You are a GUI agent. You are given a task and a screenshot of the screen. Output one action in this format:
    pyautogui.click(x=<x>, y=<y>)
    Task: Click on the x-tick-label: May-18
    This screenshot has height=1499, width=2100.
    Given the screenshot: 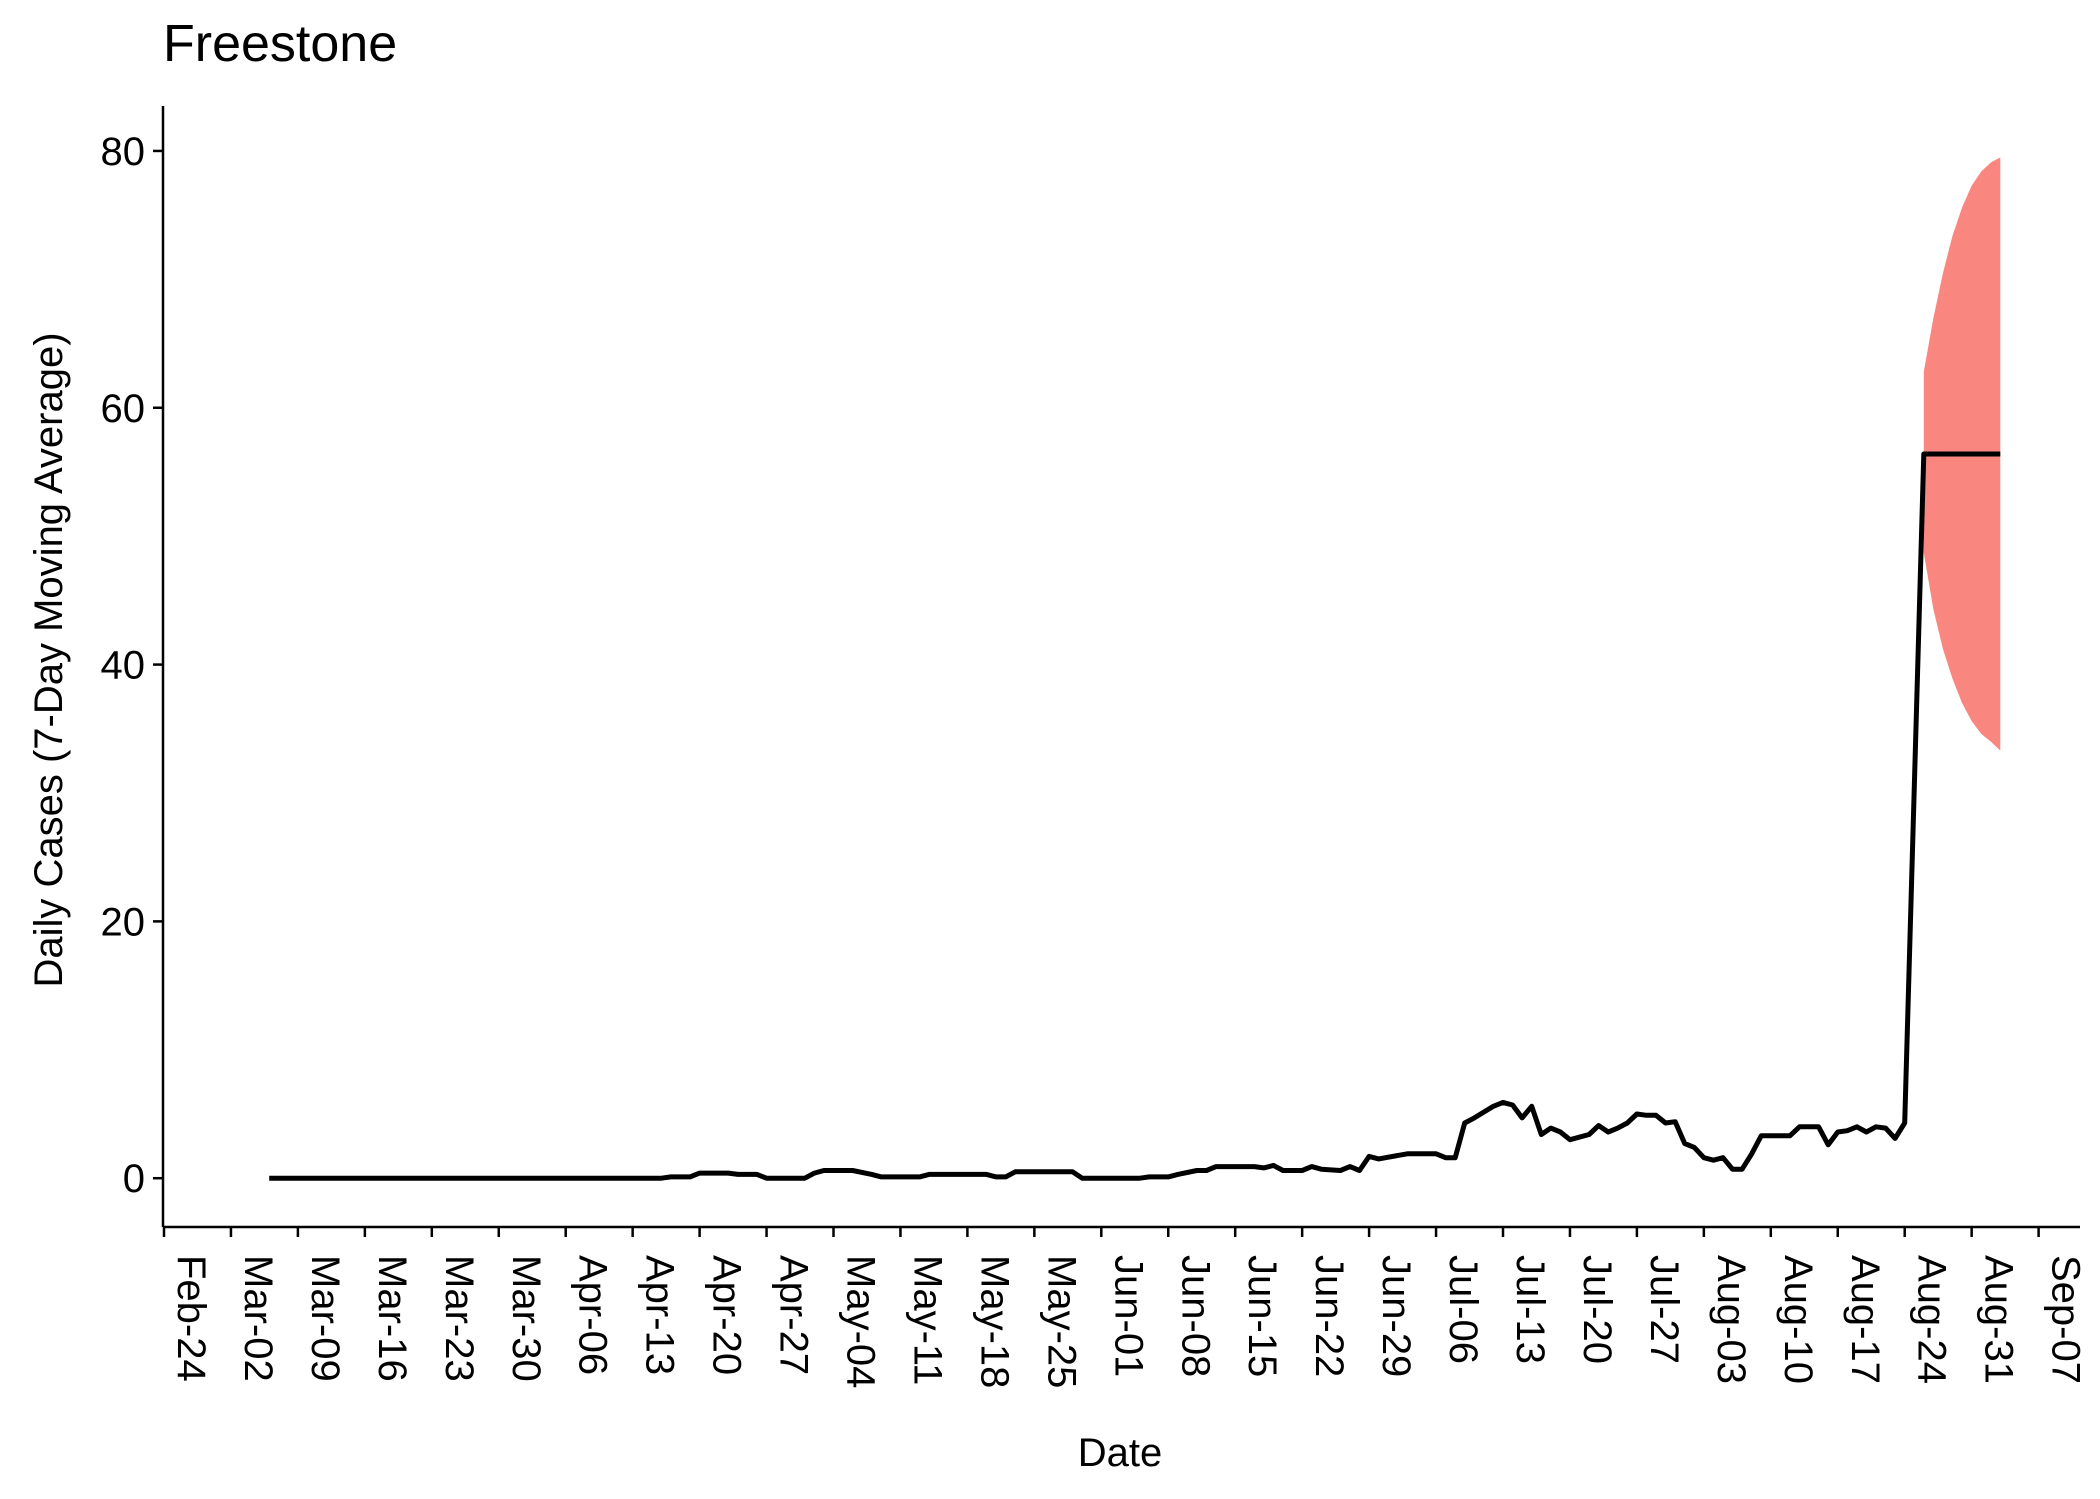 What is the action you would take?
    pyautogui.click(x=994, y=1321)
    